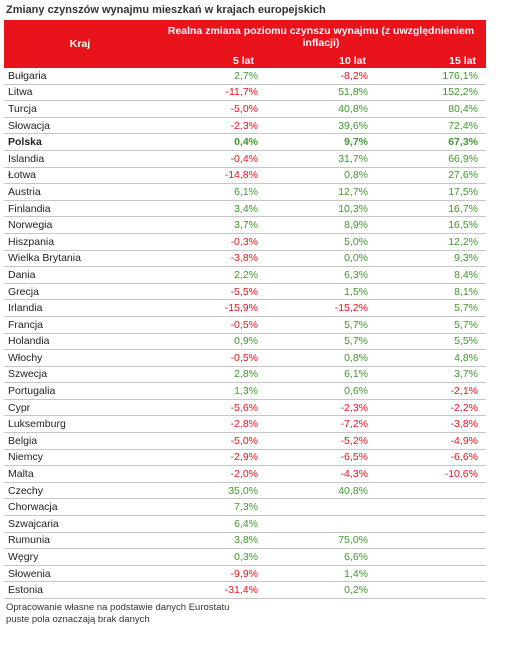 The image size is (520, 654). What do you see at coordinates (321, 209) in the screenshot?
I see `value-cell-10-years: 10,3%` at bounding box center [321, 209].